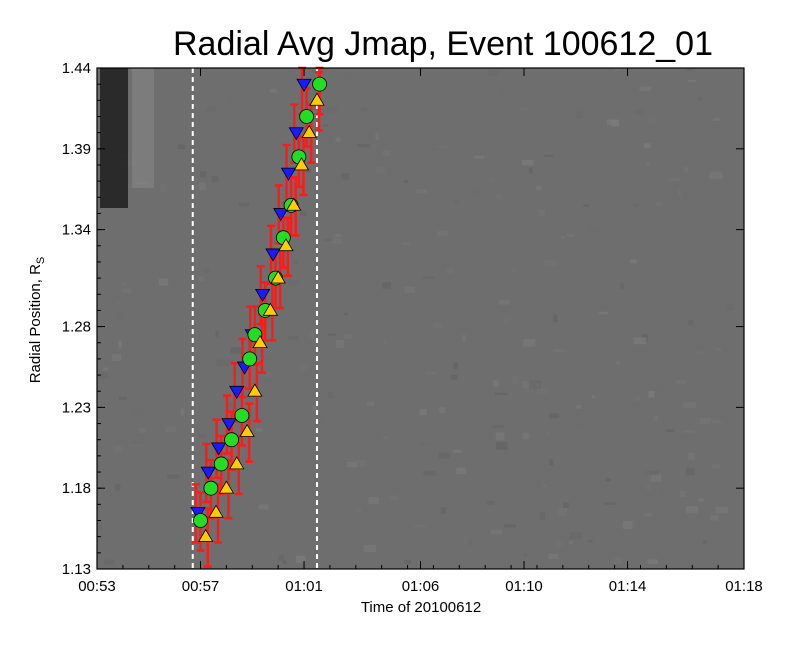 The width and height of the screenshot is (792, 648). I want to click on x-tick-label: 01:14, so click(628, 586).